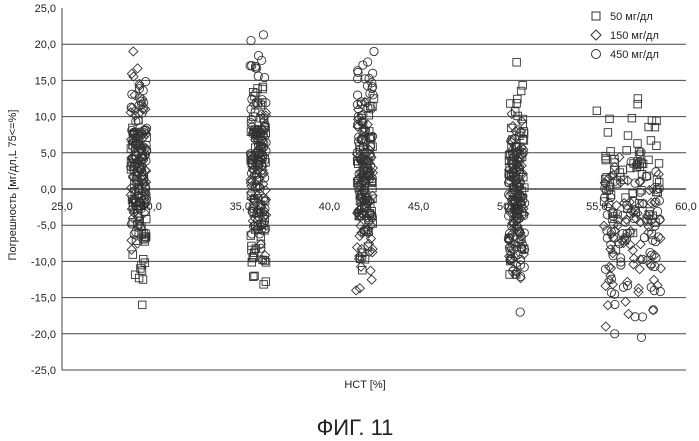  Describe the element at coordinates (596, 54) in the screenshot. I see `legend-circle-icon` at that location.